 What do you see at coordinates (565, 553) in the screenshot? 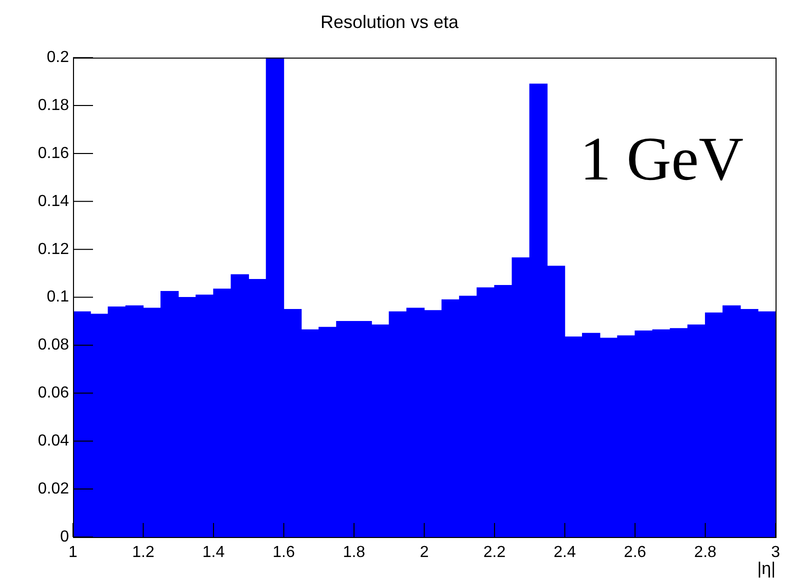
I see `x-tick-label: 2.4` at bounding box center [565, 553].